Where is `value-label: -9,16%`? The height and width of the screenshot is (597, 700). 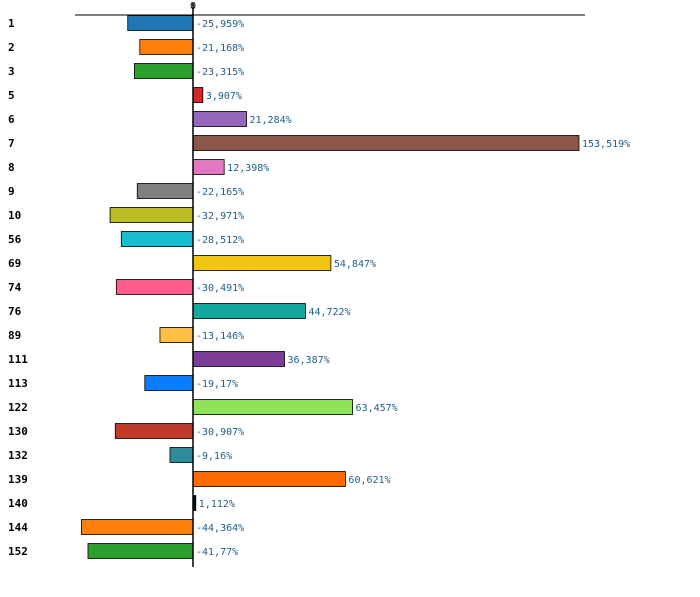
value-label: -9,16% is located at coordinates (214, 456).